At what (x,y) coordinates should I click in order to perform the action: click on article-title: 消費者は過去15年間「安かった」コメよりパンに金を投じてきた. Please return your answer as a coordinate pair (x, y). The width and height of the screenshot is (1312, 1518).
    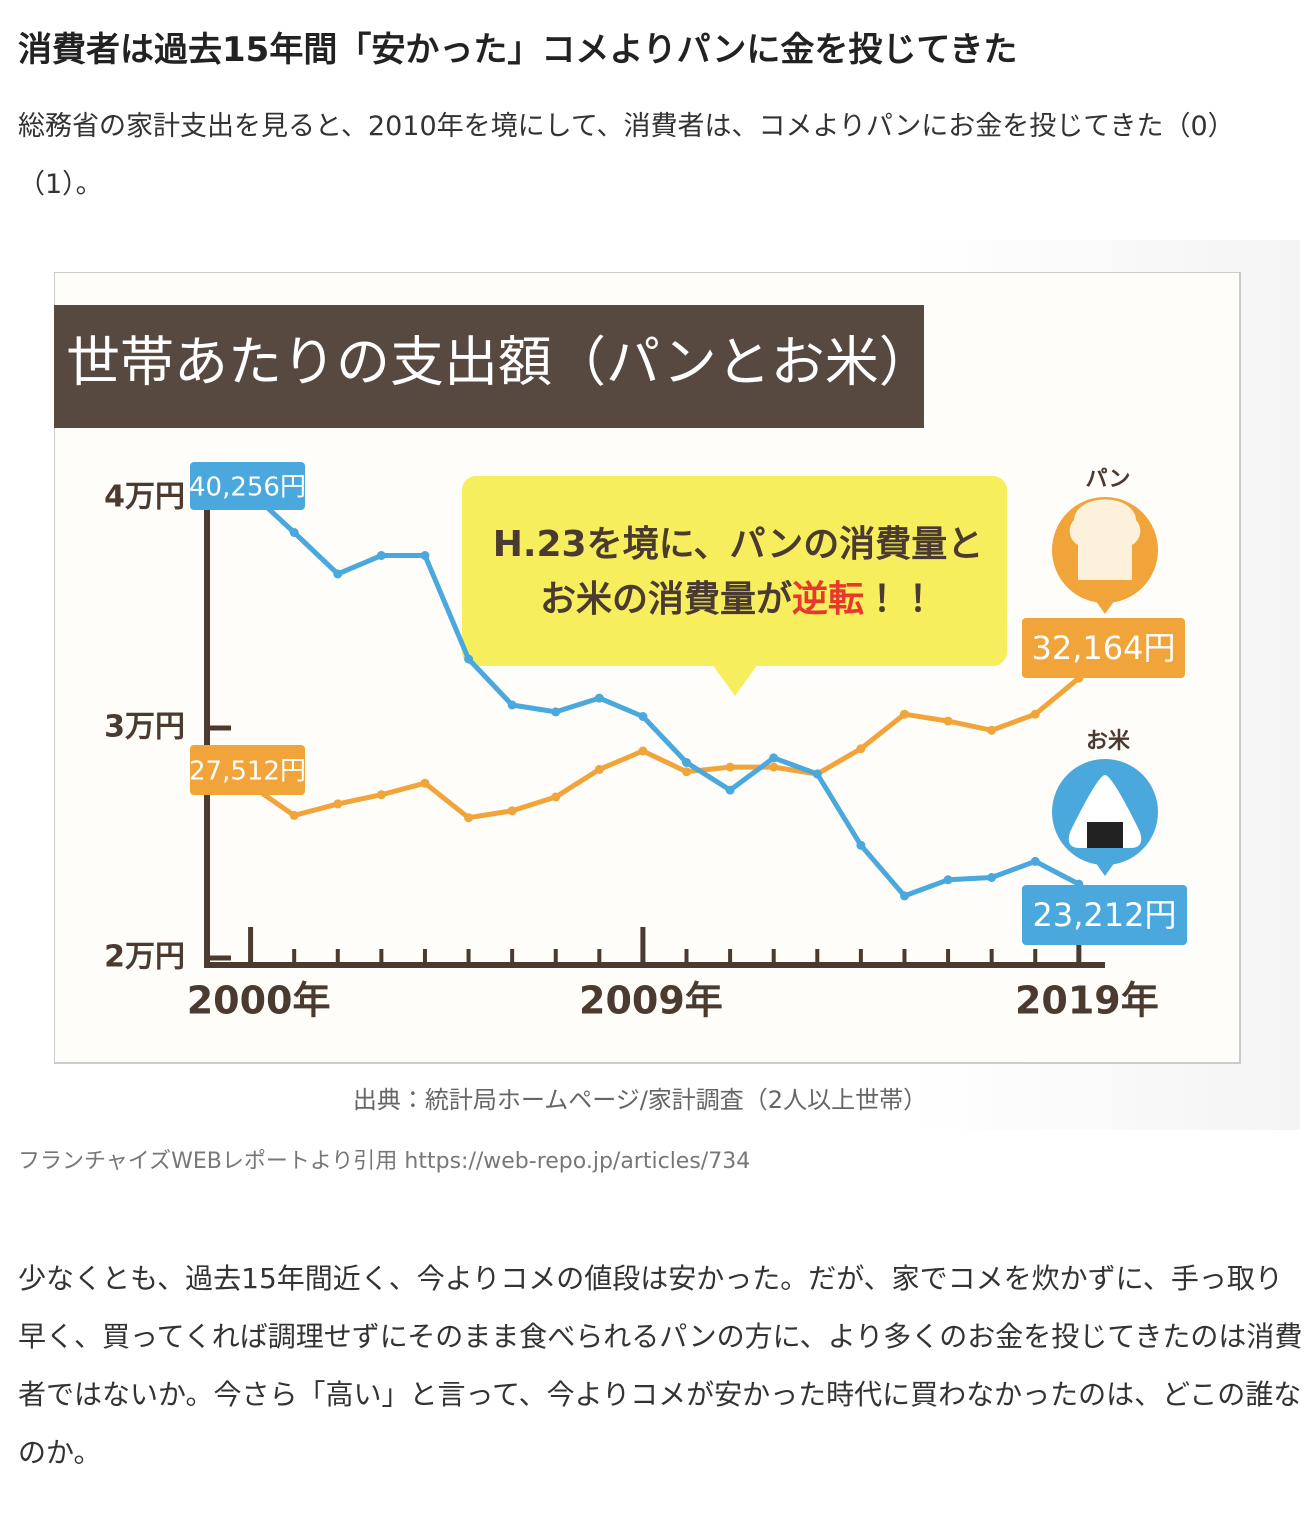
    Looking at the image, I should click on (518, 50).